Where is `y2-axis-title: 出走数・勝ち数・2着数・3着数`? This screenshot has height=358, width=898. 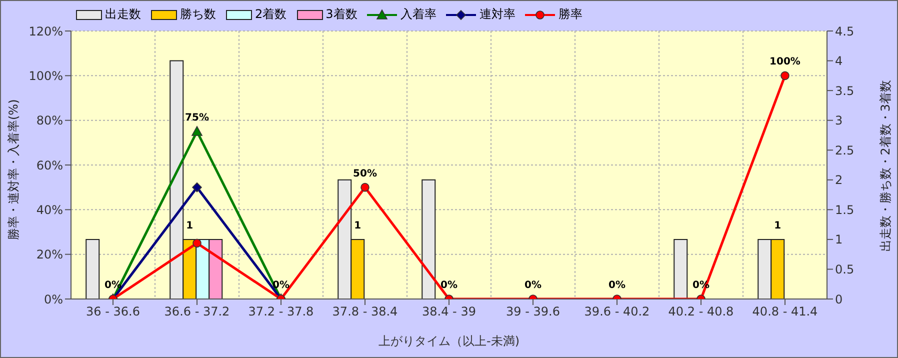 y2-axis-title: 出走数・勝ち数・2着数・3着数 is located at coordinates (885, 166).